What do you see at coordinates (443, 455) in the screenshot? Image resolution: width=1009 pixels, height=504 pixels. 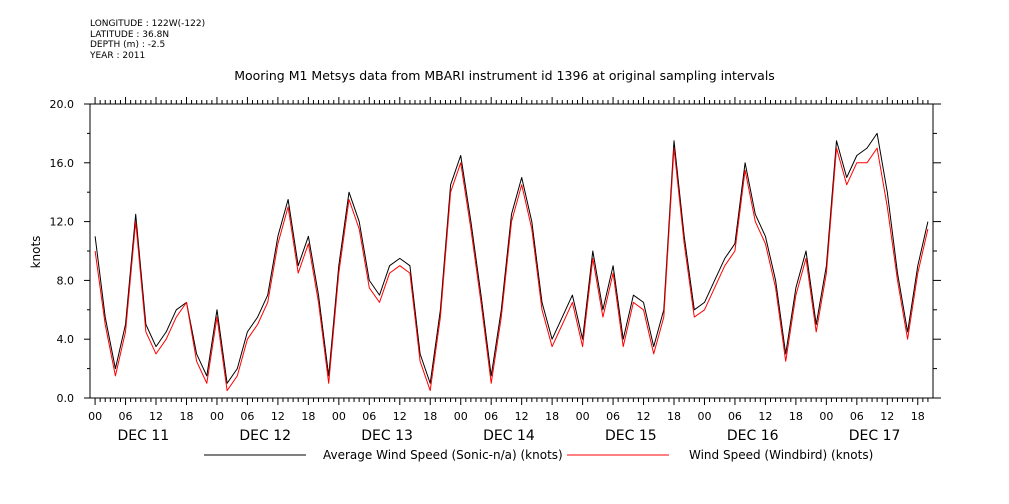 I see `legend-label-average: Average Wind Speed (Sonic-n/a) (knots)` at bounding box center [443, 455].